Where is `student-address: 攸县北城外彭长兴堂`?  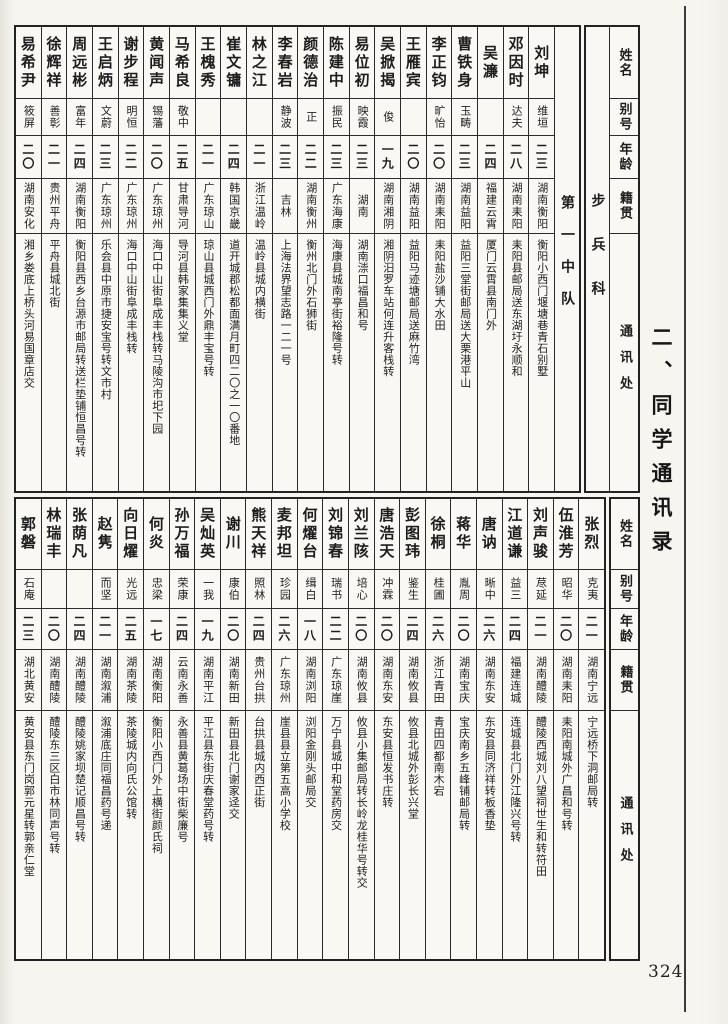
student-address: 攸县北城外彭长兴堂 is located at coordinates (413, 768).